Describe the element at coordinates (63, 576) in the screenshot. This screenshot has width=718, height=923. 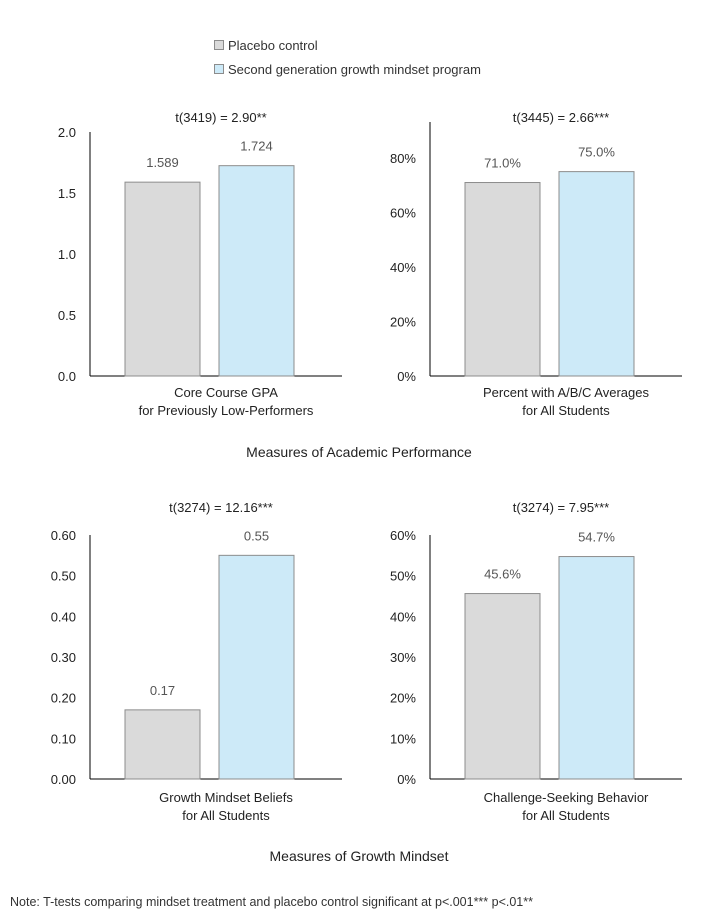
I see `tick-label-2-5: 0.50` at that location.